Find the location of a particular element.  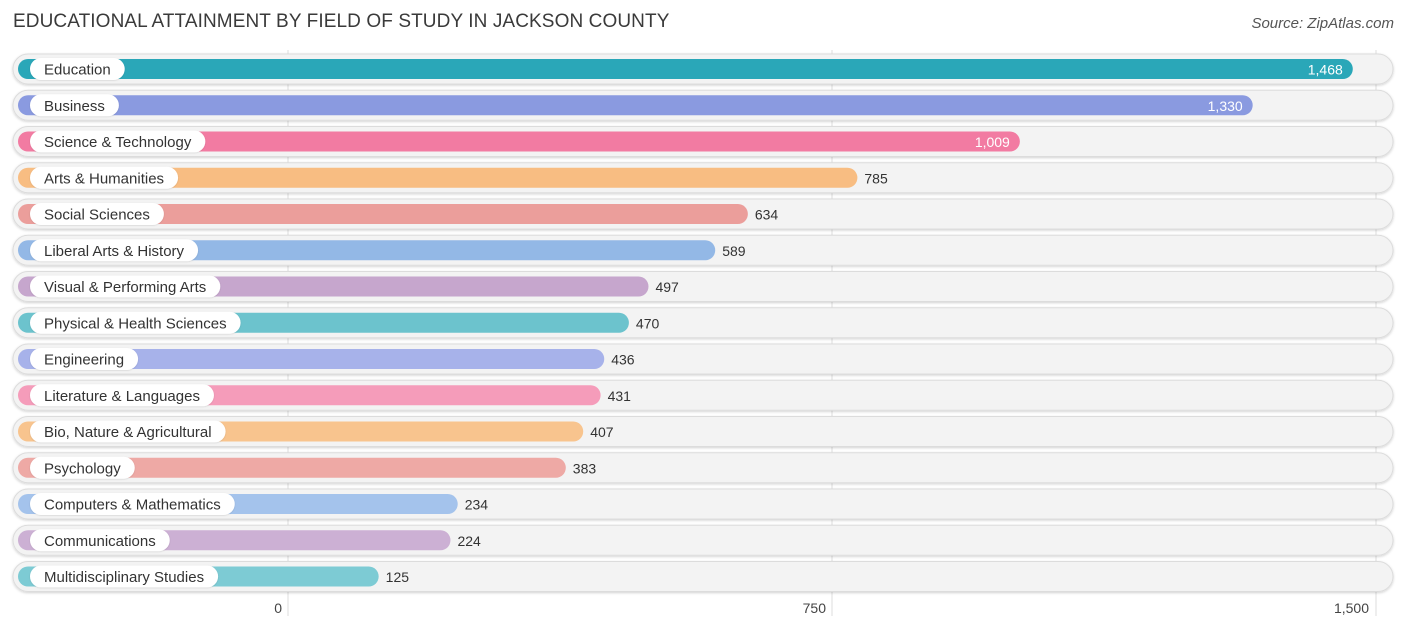

value-label: 125 is located at coordinates (398, 577).